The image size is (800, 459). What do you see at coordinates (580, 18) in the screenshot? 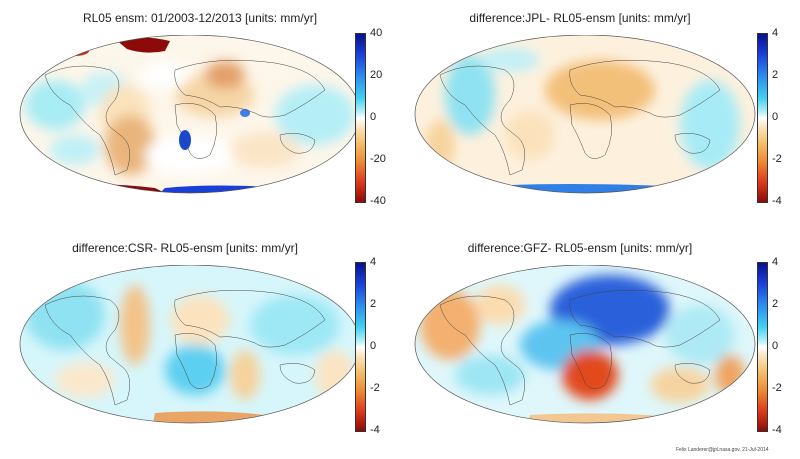
I see `panel-title: difference:JPL- RL05-ensm [units: mm/yr]` at bounding box center [580, 18].